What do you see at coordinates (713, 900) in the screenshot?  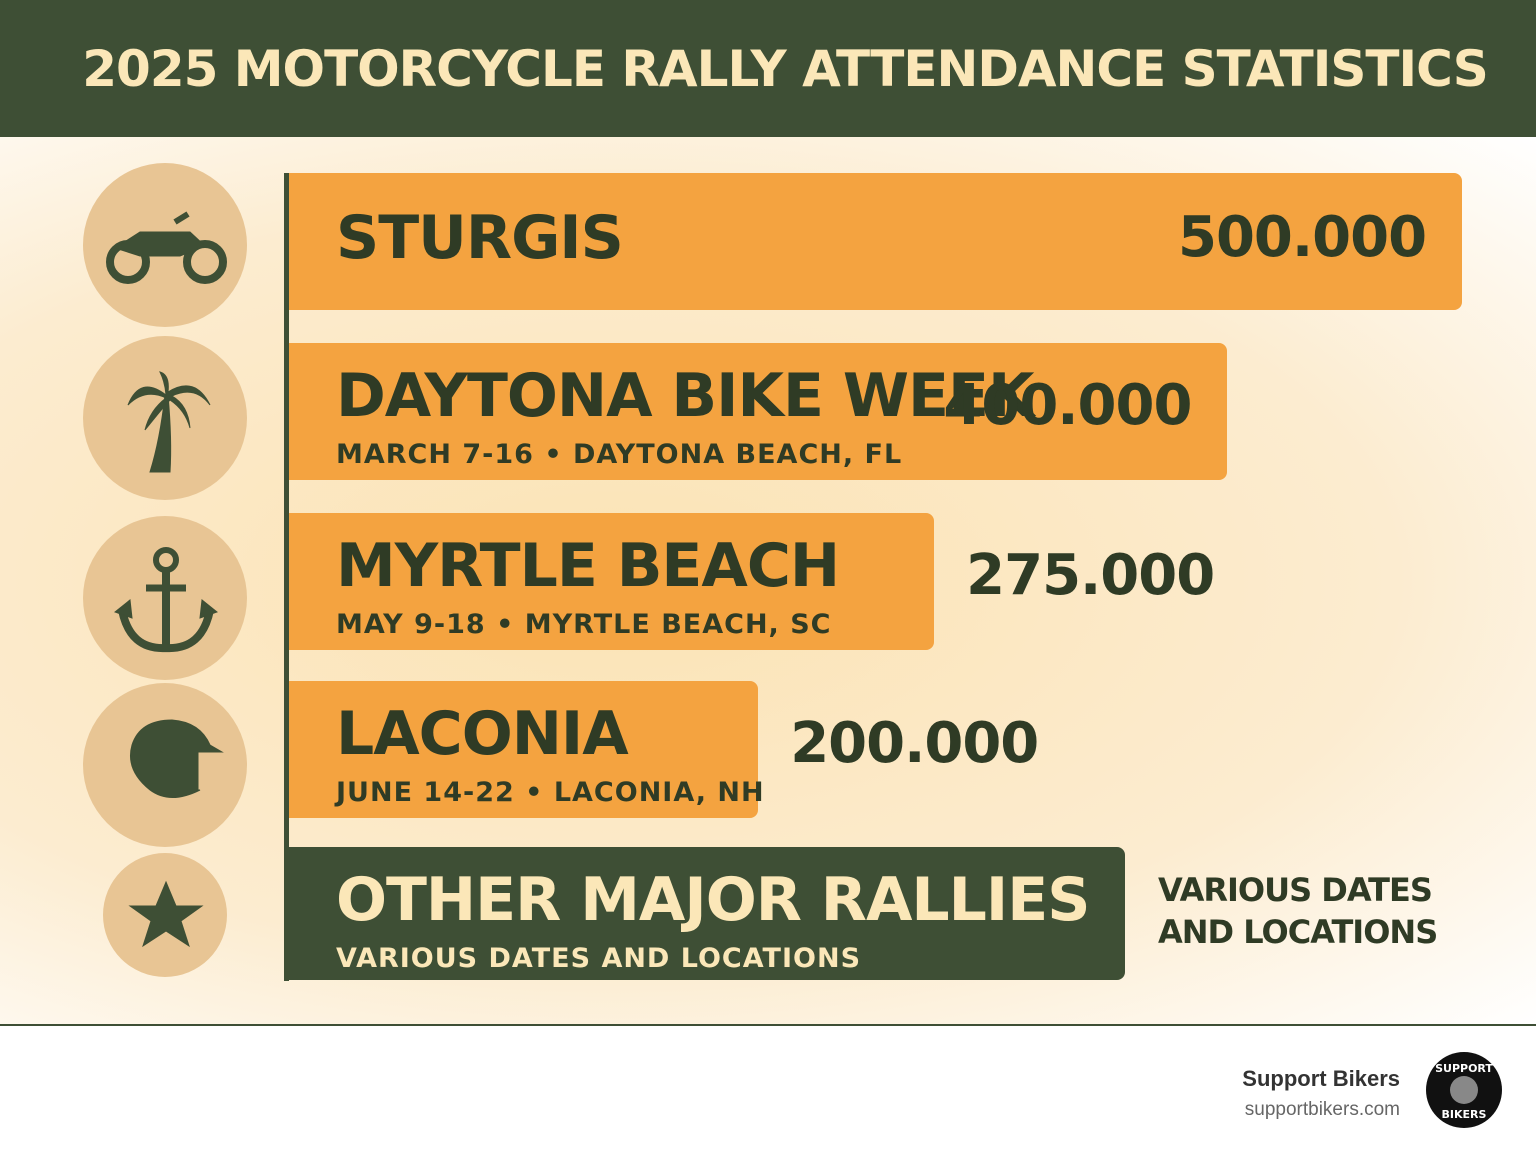 I see `category-label: OTHER MAJOR RALLIES` at bounding box center [713, 900].